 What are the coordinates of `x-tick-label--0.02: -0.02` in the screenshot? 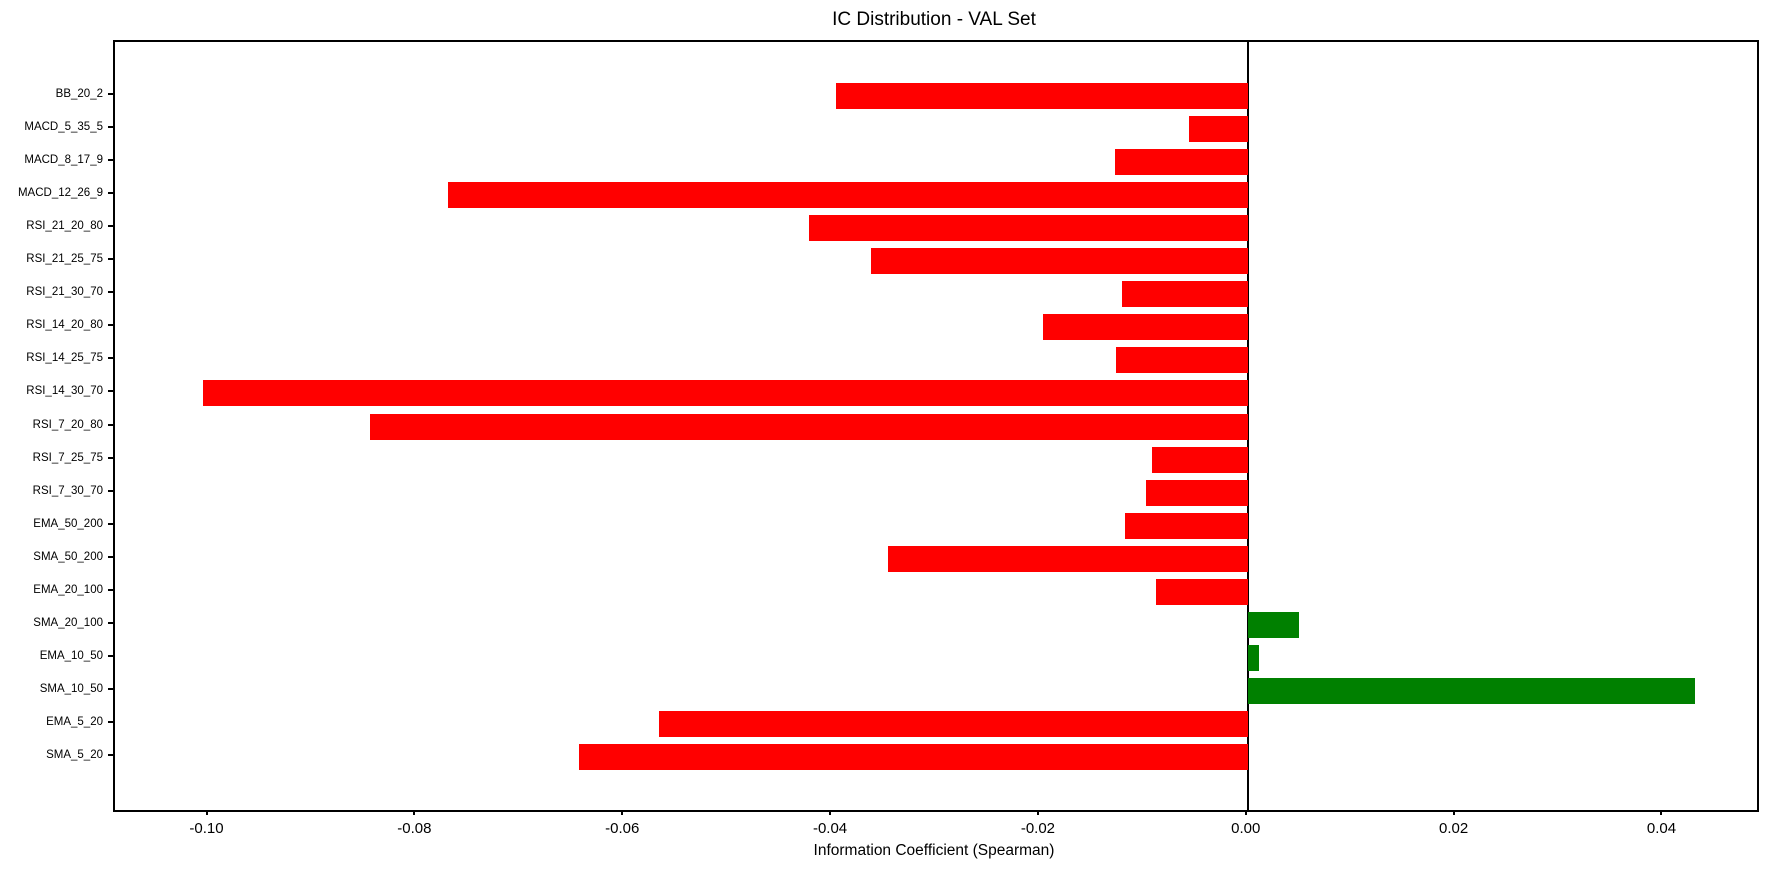 It's located at (1038, 828).